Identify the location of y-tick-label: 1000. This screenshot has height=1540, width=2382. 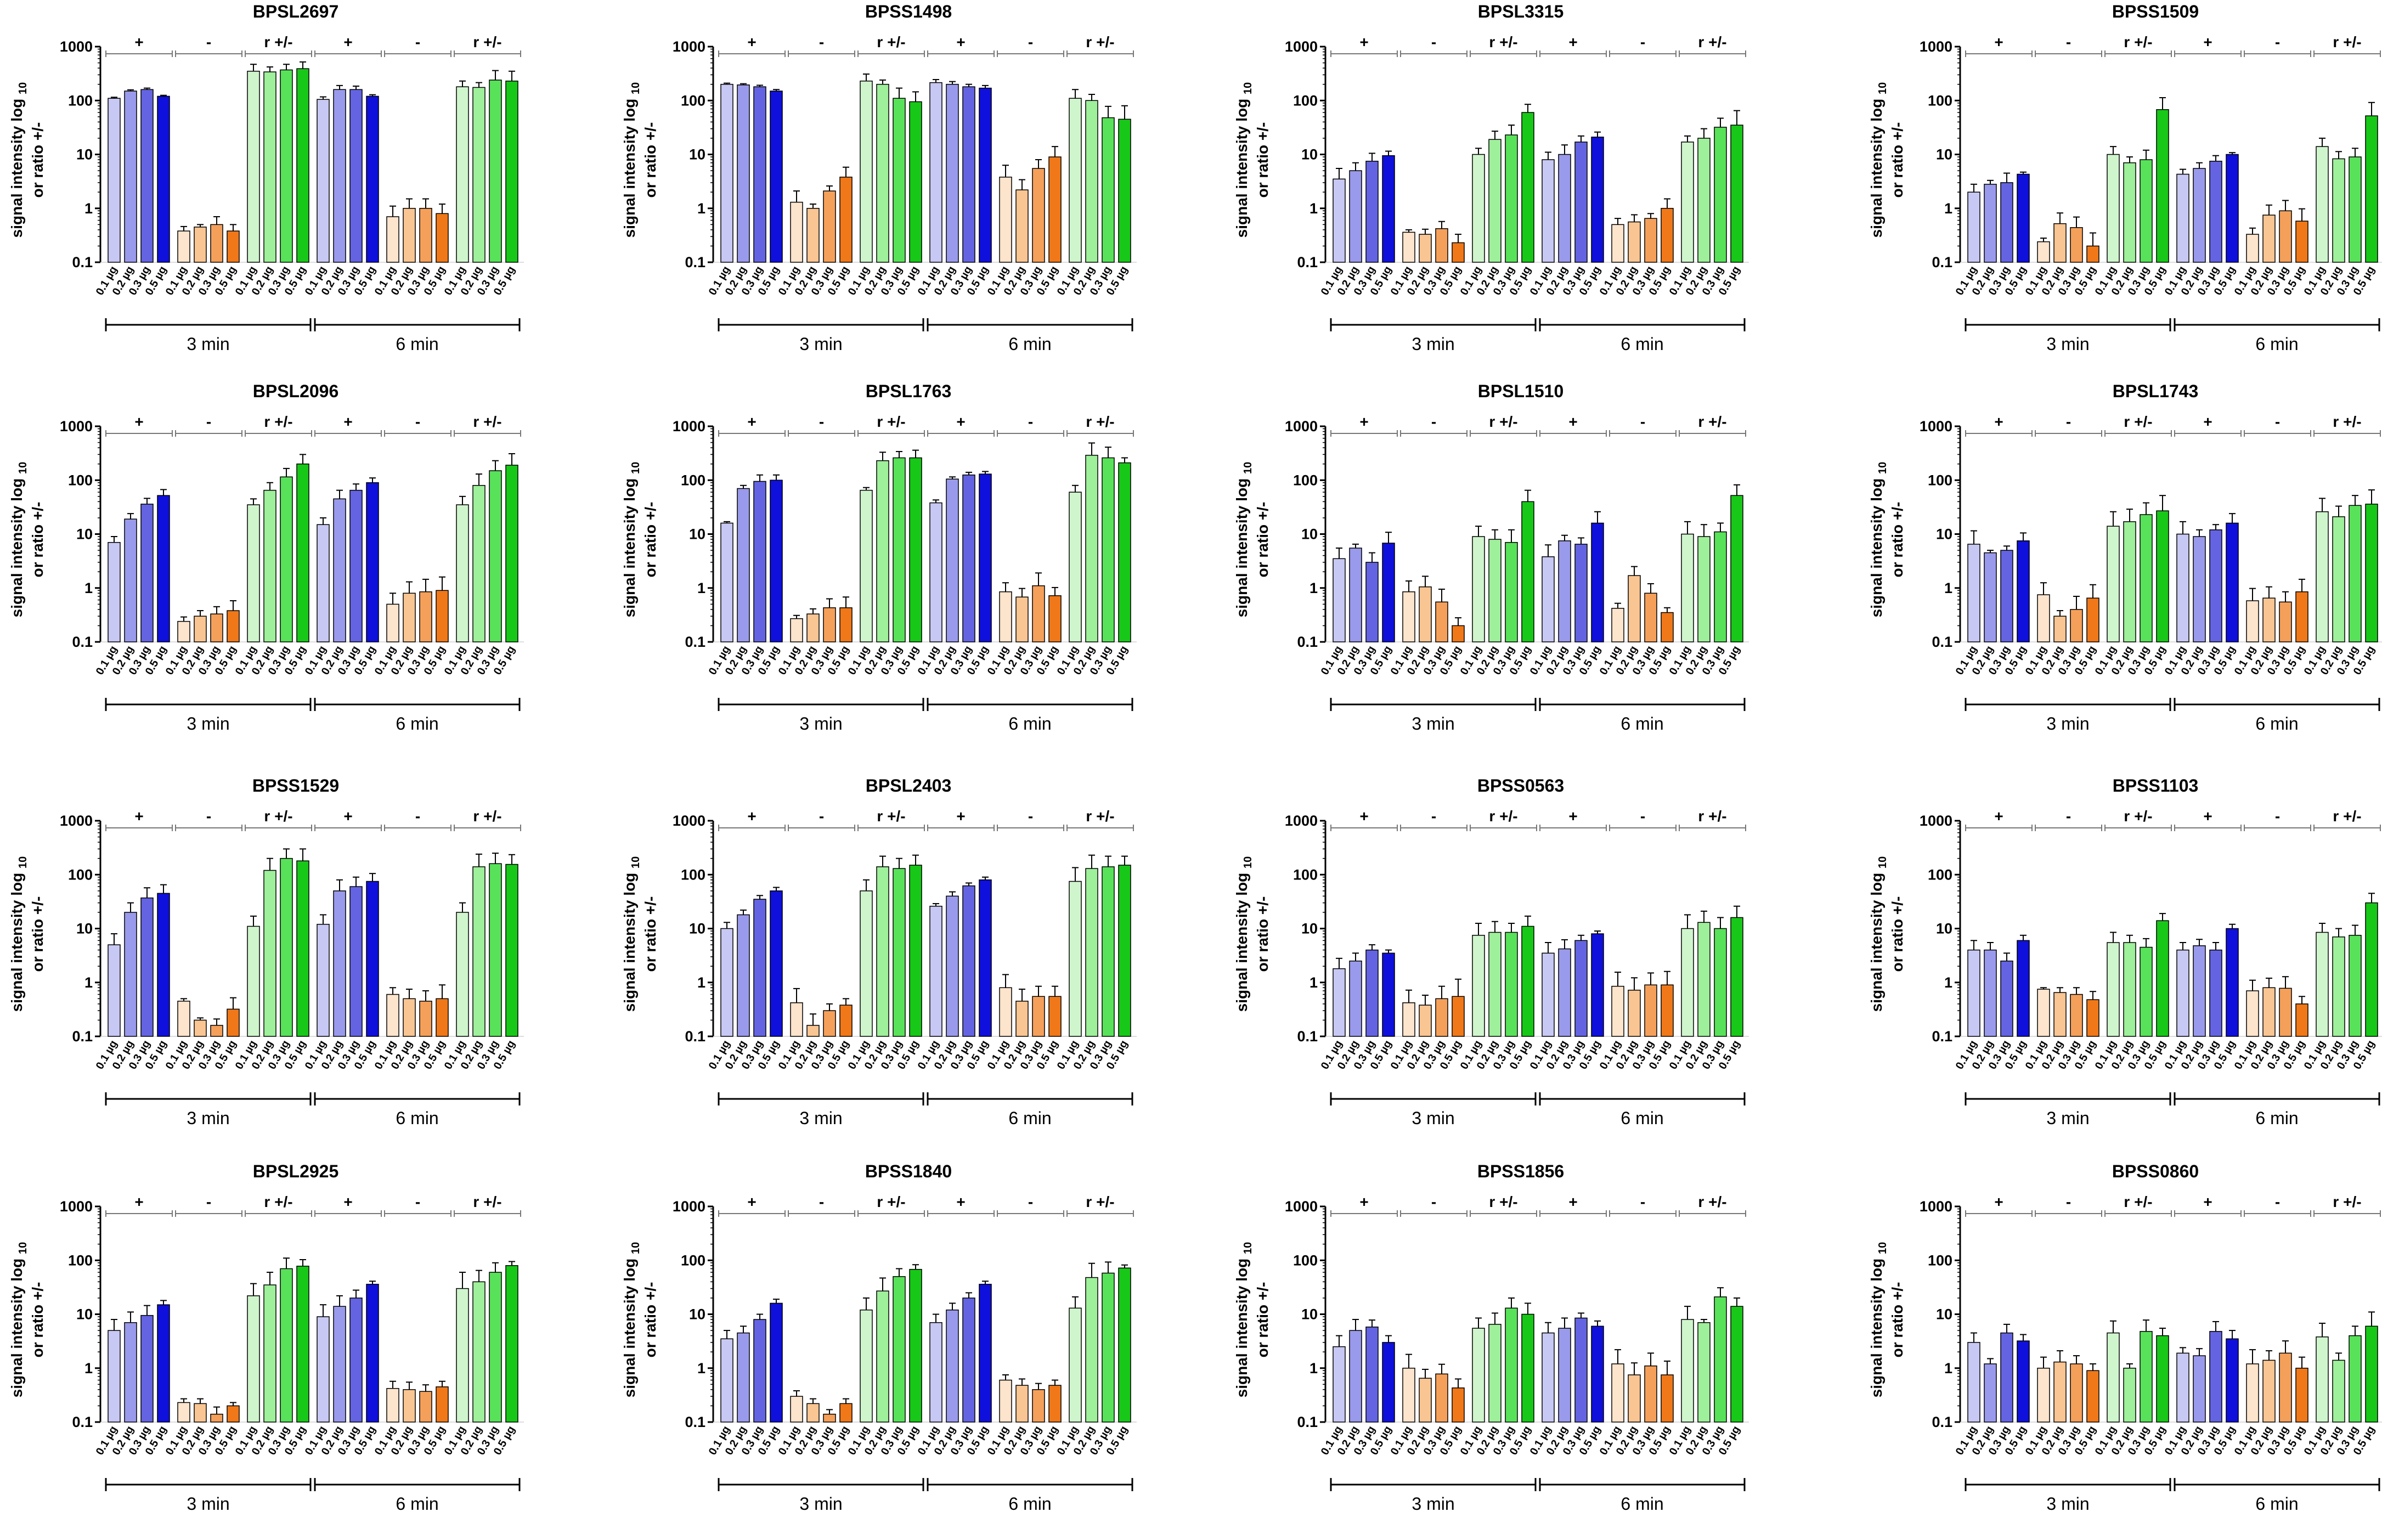
(76, 47).